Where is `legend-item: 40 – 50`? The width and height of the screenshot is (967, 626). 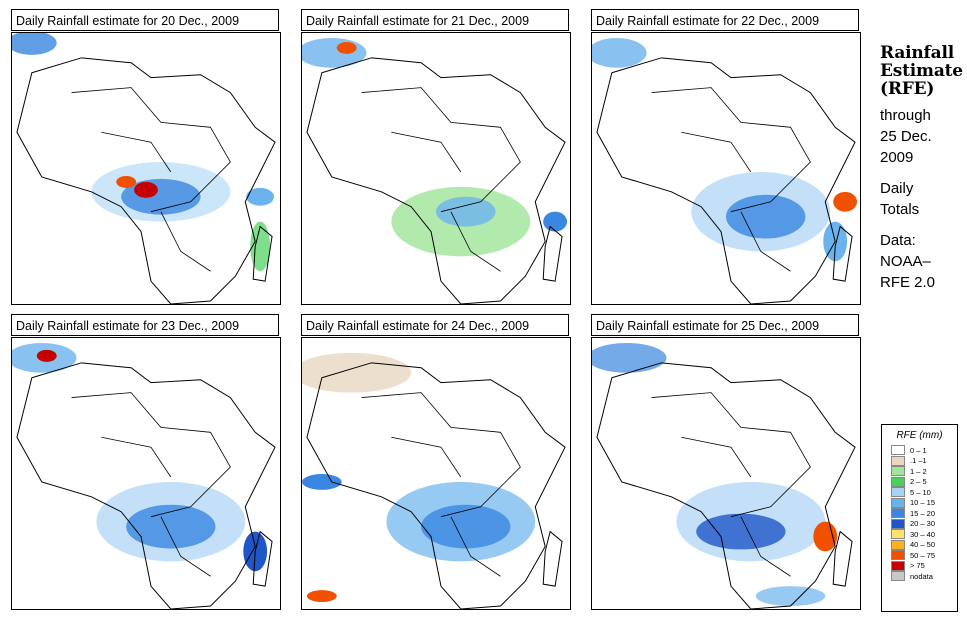 legend-item: 40 – 50 is located at coordinates (924, 545).